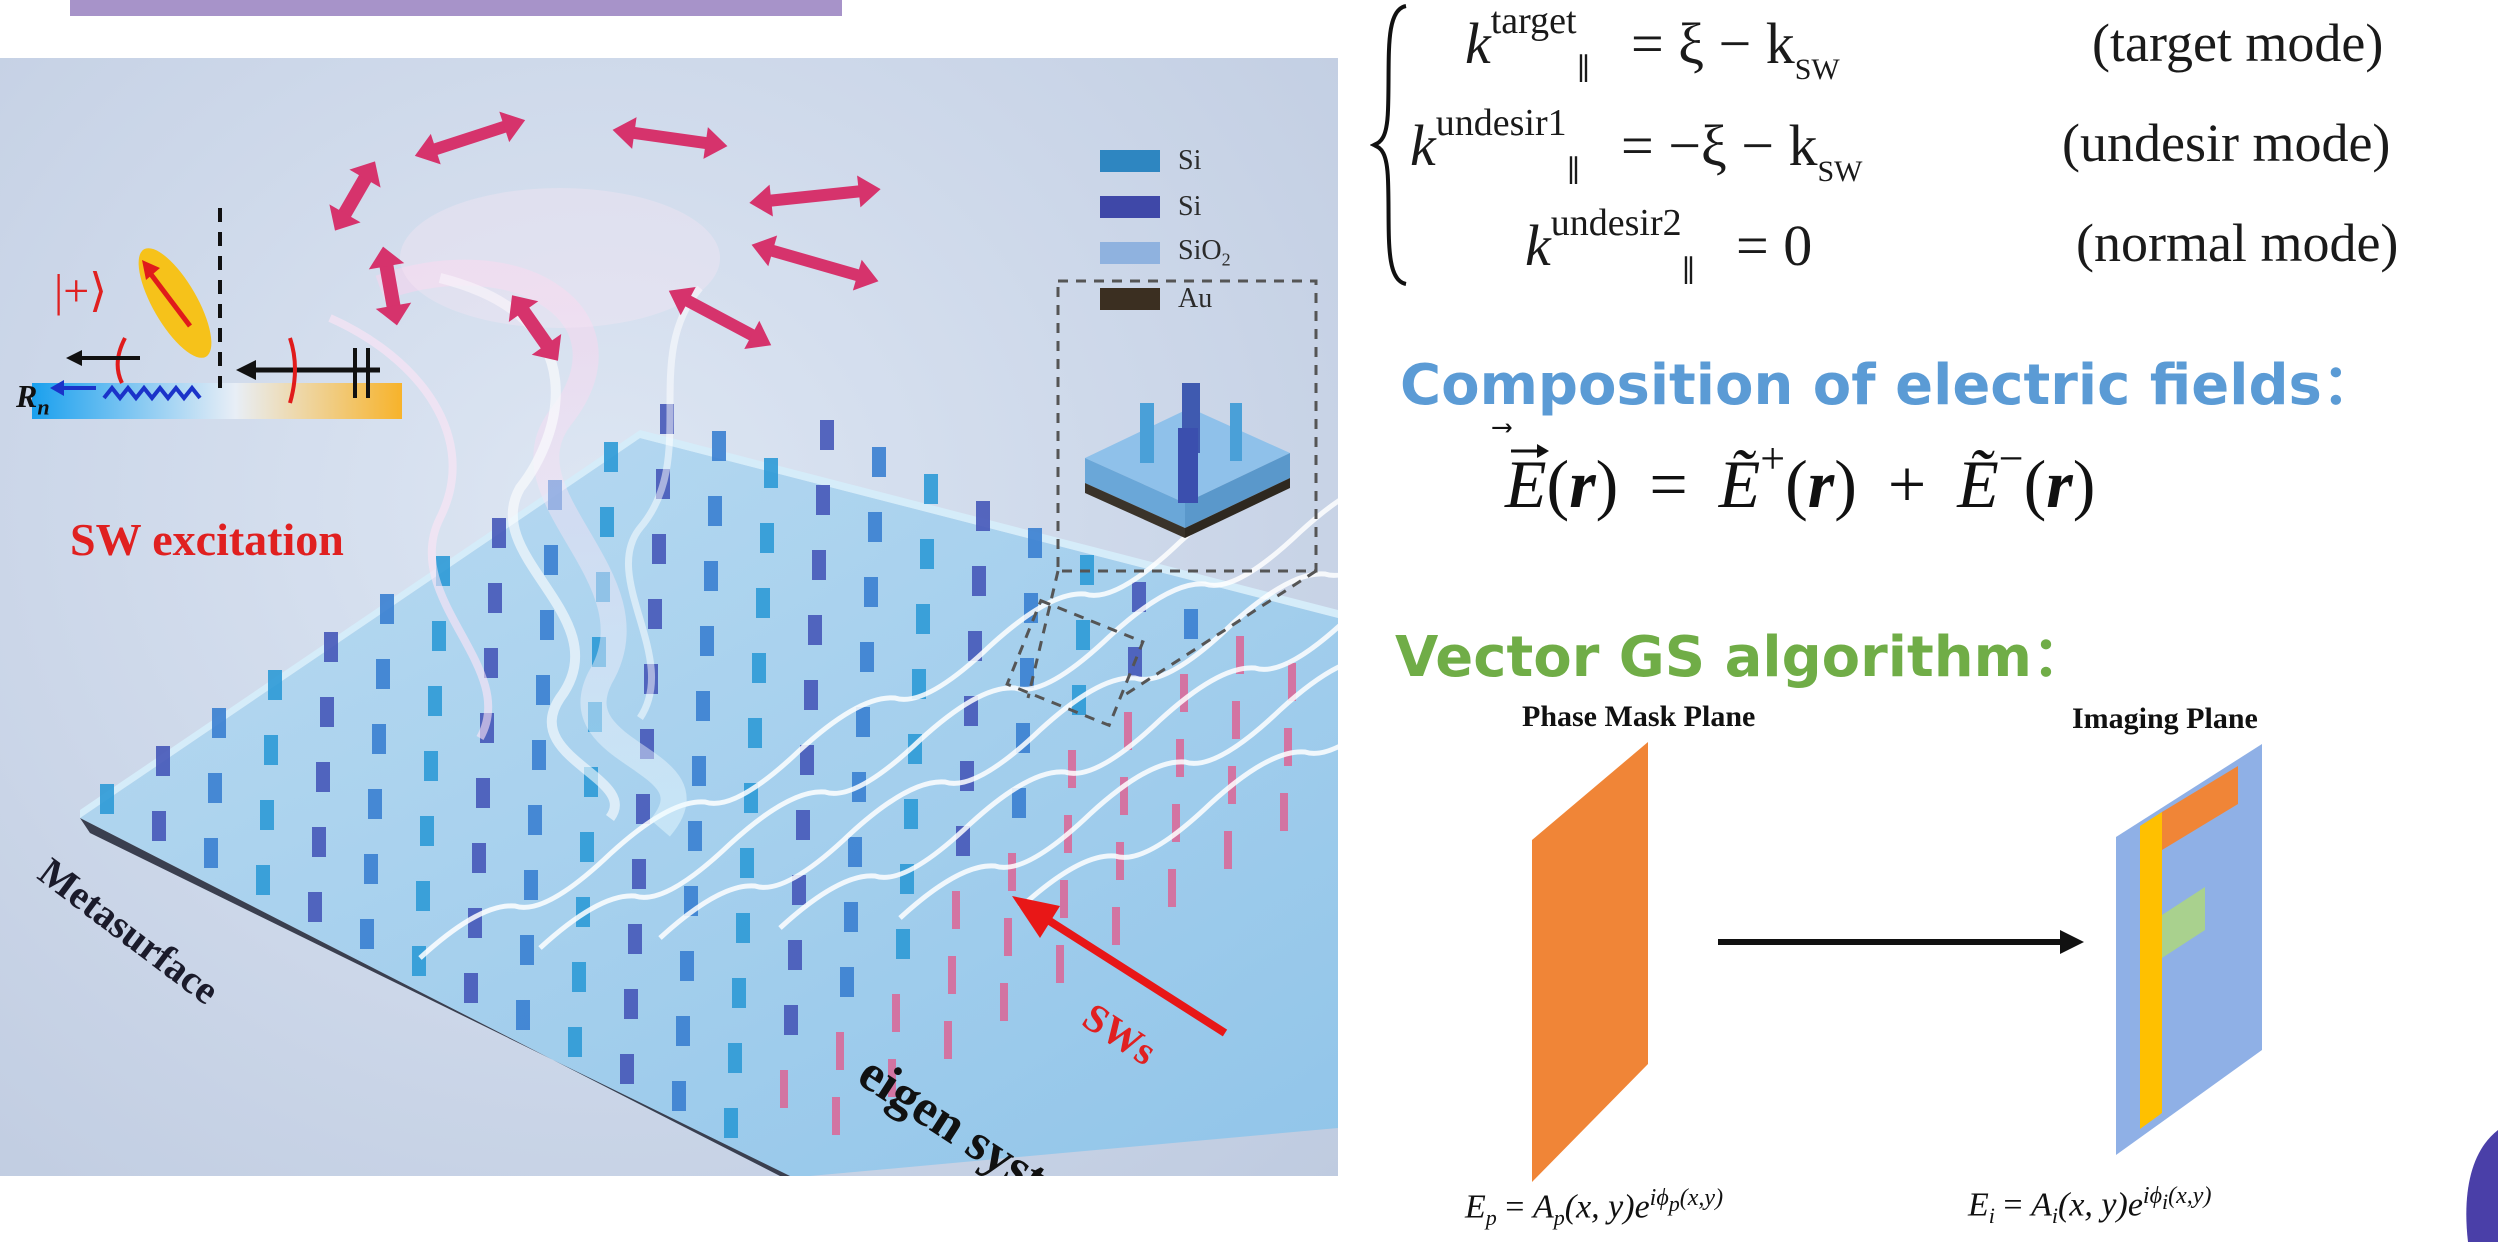 The height and width of the screenshot is (1242, 2498). Describe the element at coordinates (207, 539) in the screenshot. I see `sw-excitation-label: SW excitation` at that location.